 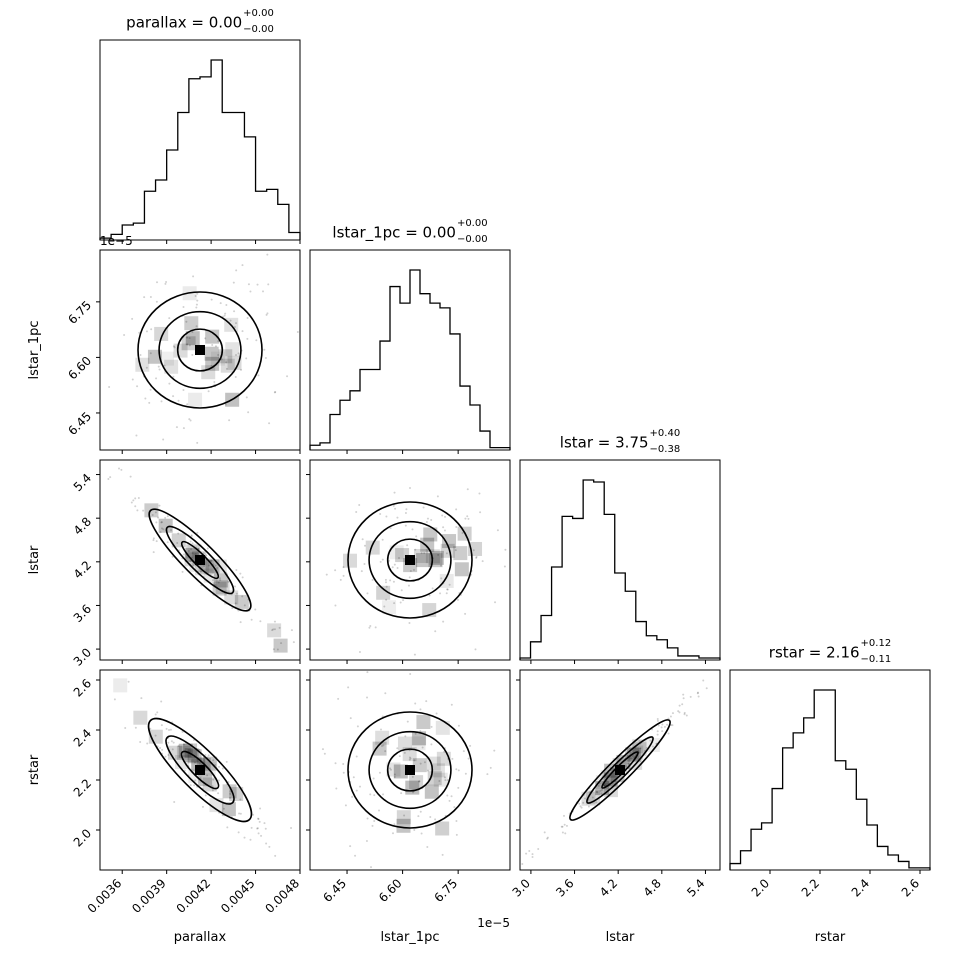 What do you see at coordinates (910, 887) in the screenshot?
I see `x-tick-label: 2.6` at bounding box center [910, 887].